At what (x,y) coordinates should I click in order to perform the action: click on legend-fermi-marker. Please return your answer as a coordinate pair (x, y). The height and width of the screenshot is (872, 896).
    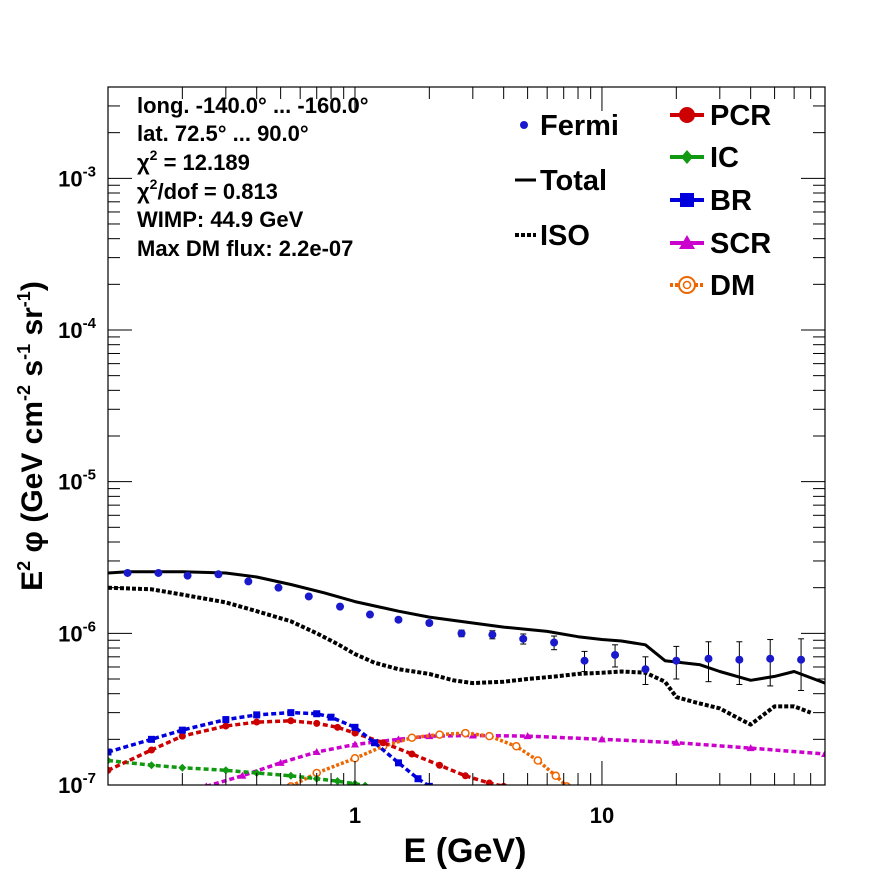
    Looking at the image, I should click on (524, 125).